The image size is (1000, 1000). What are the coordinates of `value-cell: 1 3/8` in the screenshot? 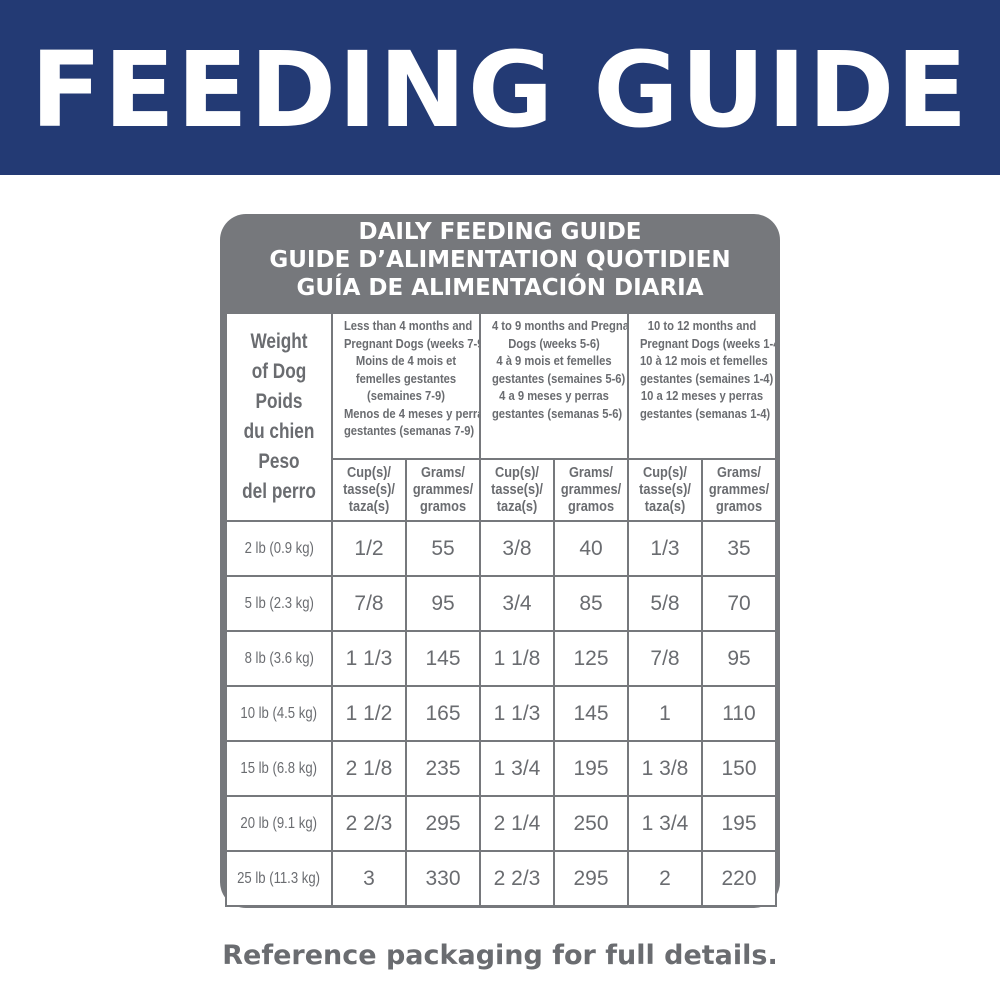 It's located at (665, 768).